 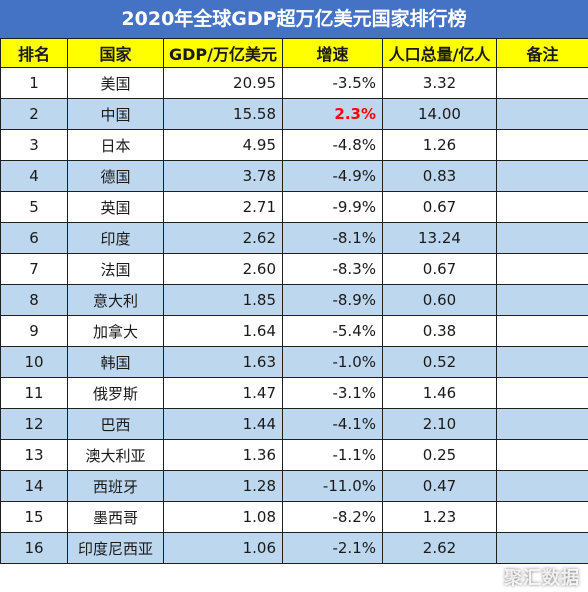 What do you see at coordinates (332, 424) in the screenshot?
I see `cell-growth: -4.1%` at bounding box center [332, 424].